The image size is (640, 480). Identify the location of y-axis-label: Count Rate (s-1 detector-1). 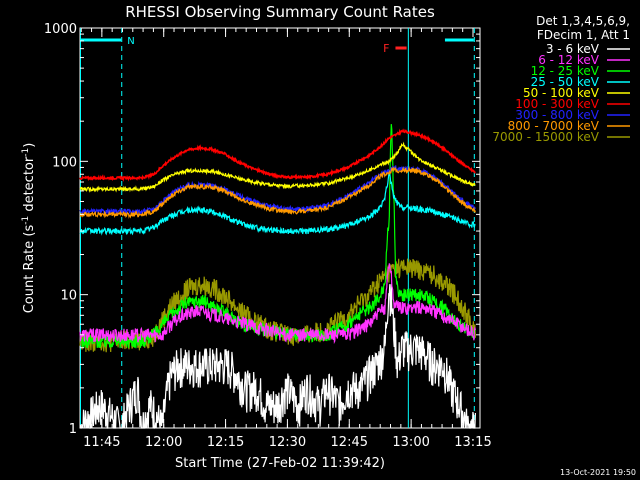
(29, 228).